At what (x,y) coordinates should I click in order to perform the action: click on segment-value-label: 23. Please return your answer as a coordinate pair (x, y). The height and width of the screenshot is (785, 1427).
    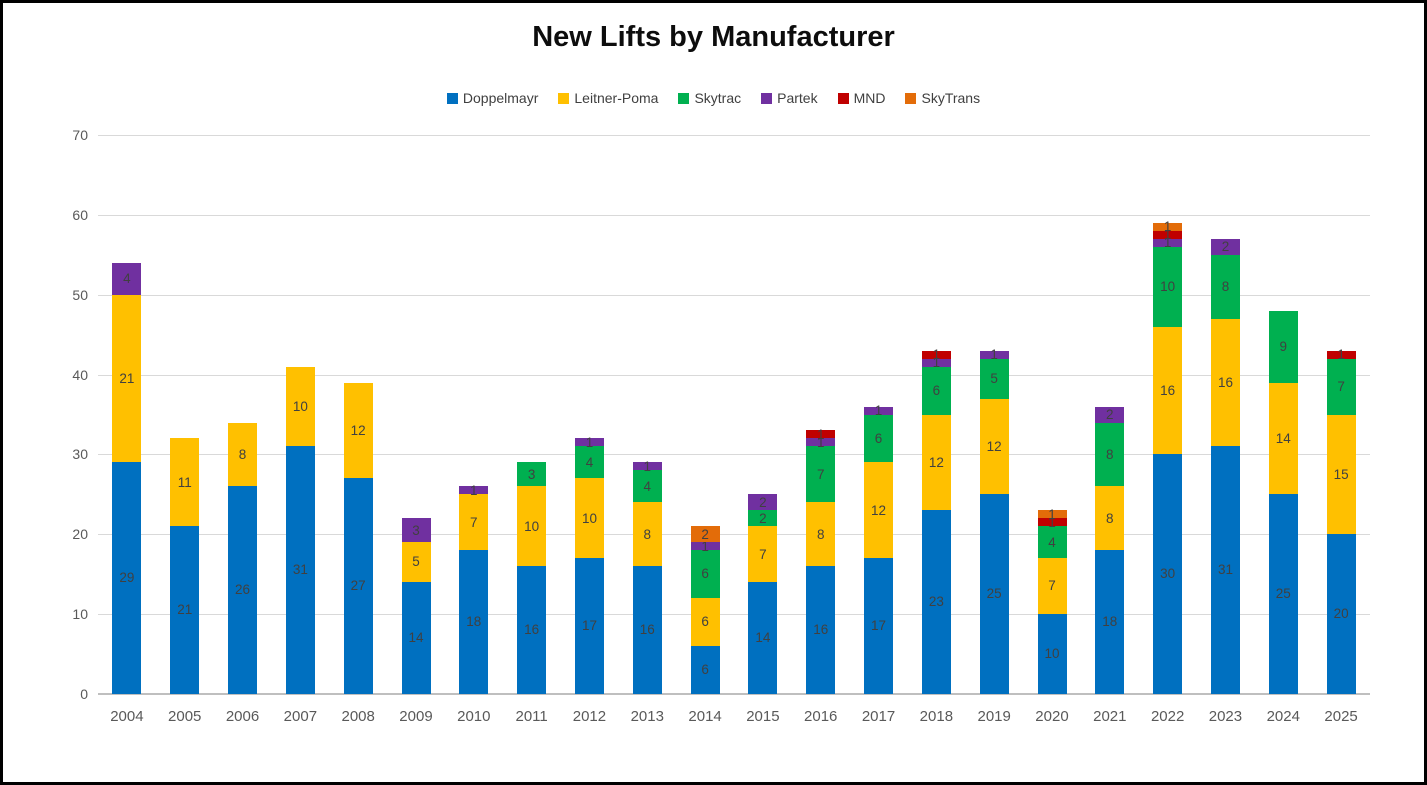
    Looking at the image, I should click on (936, 602).